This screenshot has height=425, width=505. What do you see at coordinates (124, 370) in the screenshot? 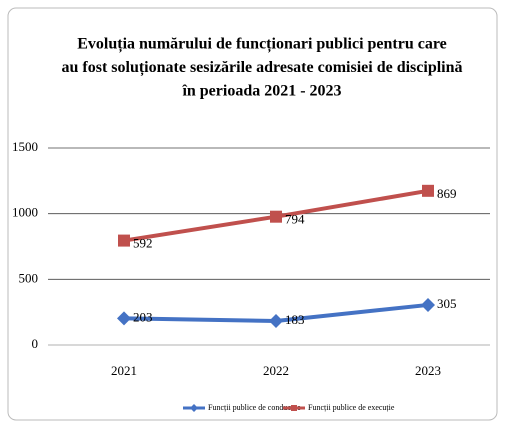
I see `x-tick-label: 2021` at bounding box center [124, 370].